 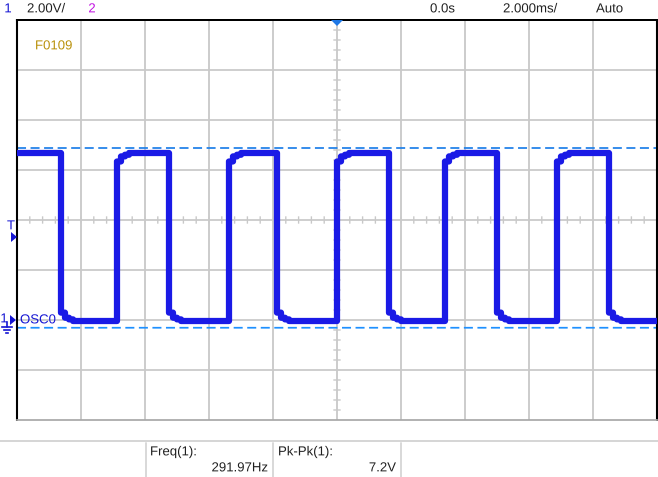 What do you see at coordinates (531, 7) in the screenshot?
I see `text: 2.000ms/` at bounding box center [531, 7].